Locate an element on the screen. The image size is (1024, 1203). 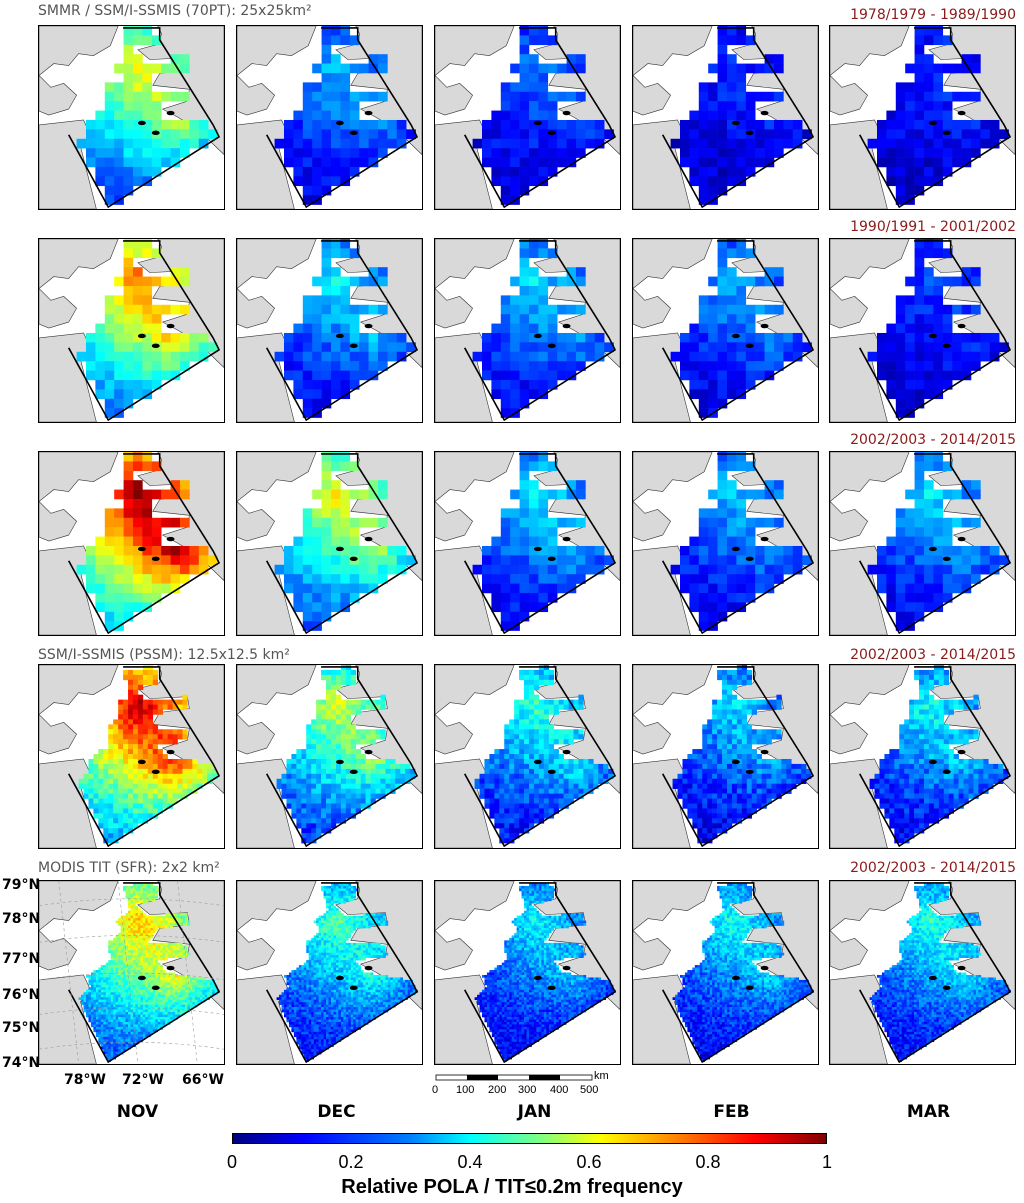
row2-period: 1990/1991 - 2001/2002 is located at coordinates (933, 227).